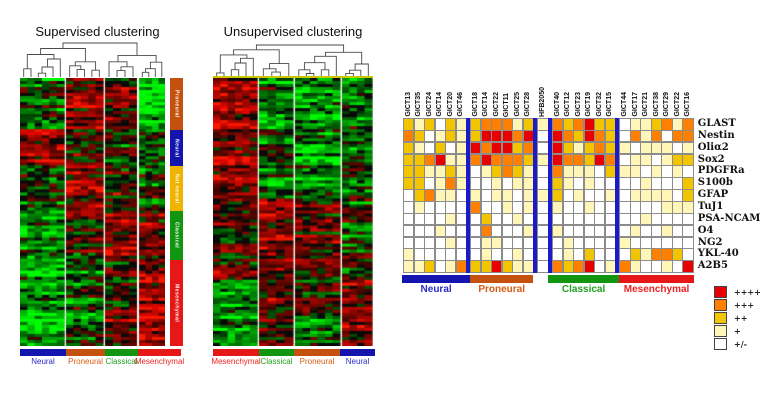  What do you see at coordinates (97, 31) in the screenshot?
I see `supervised-title: Supervised clustering` at bounding box center [97, 31].